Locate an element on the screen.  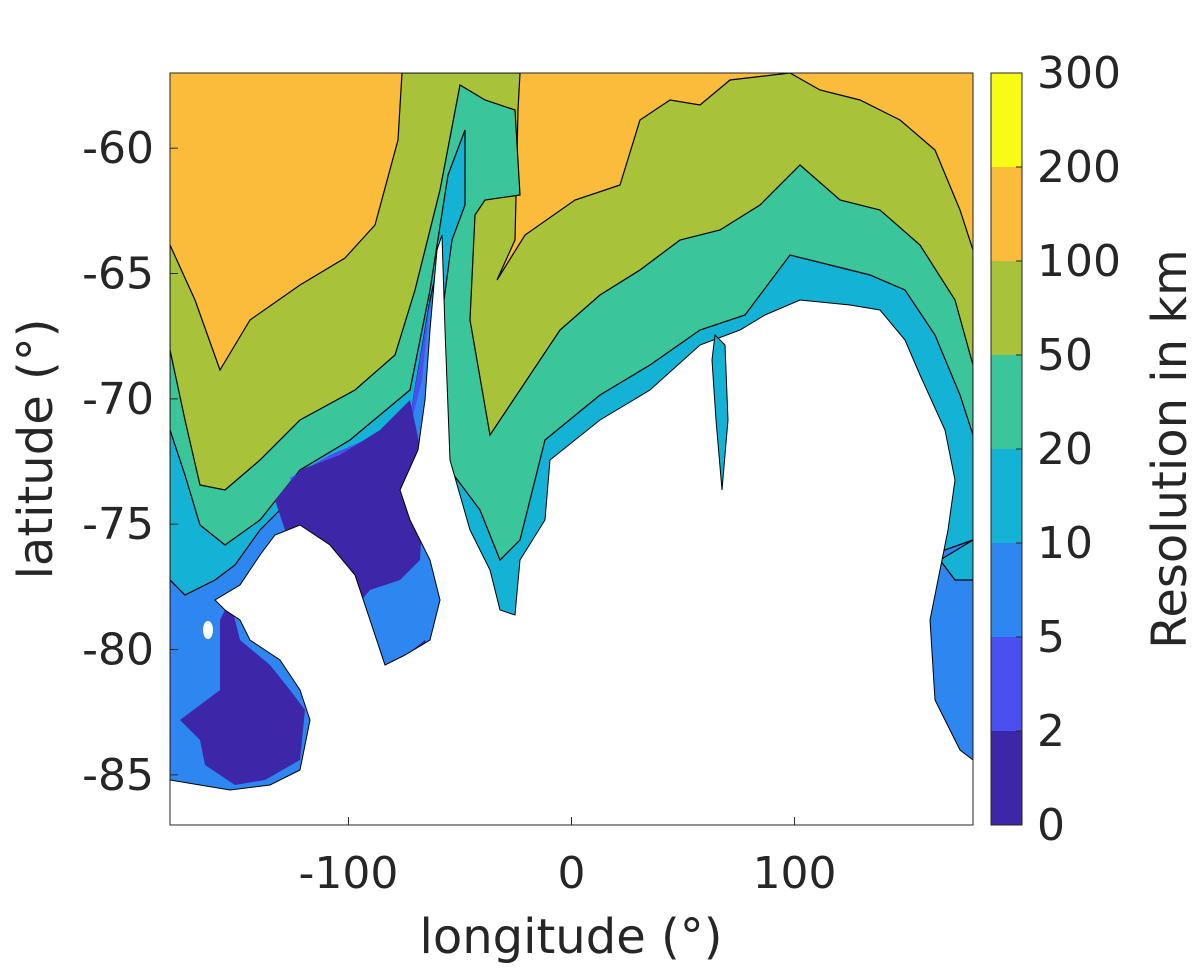
x-tick-label: 0 is located at coordinates (572, 873).